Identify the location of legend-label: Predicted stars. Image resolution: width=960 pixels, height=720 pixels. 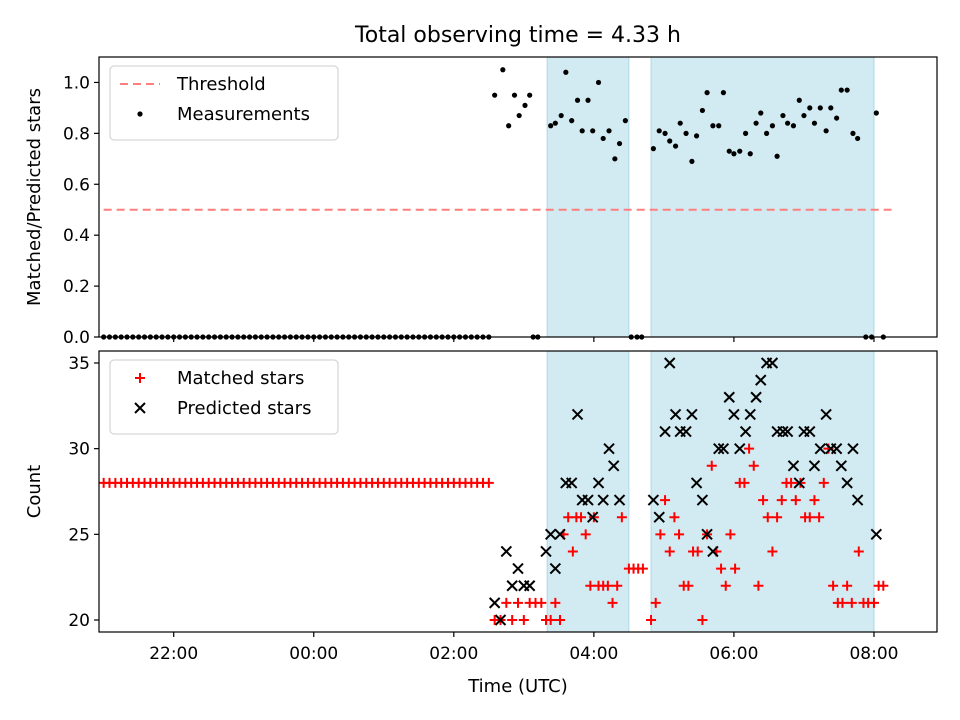
(244, 408).